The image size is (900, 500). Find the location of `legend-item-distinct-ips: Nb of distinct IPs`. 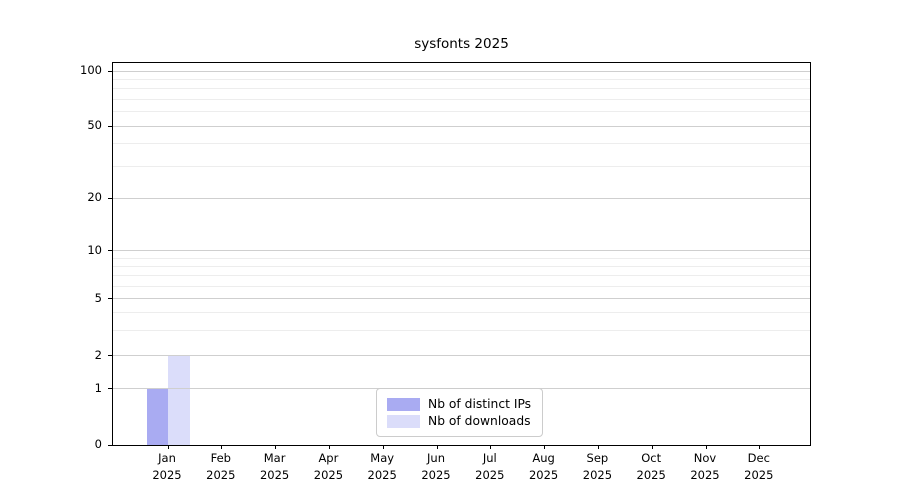

legend-item-distinct-ips: Nb of distinct IPs is located at coordinates (459, 404).